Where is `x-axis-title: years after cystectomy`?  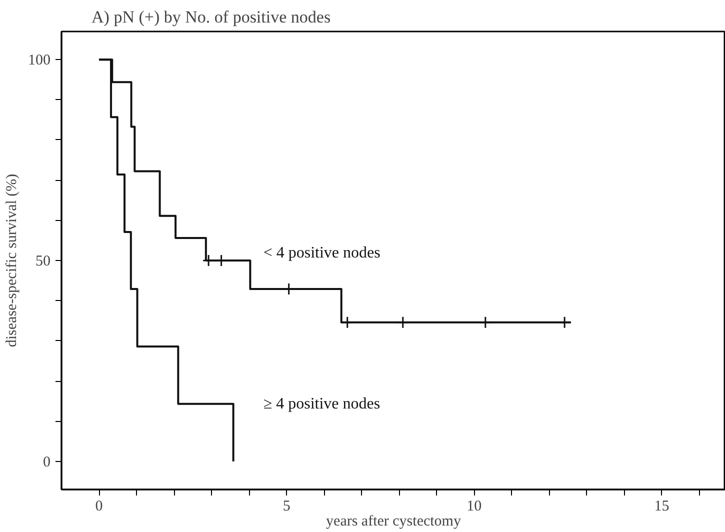
x-axis-title: years after cystectomy is located at coordinates (394, 522).